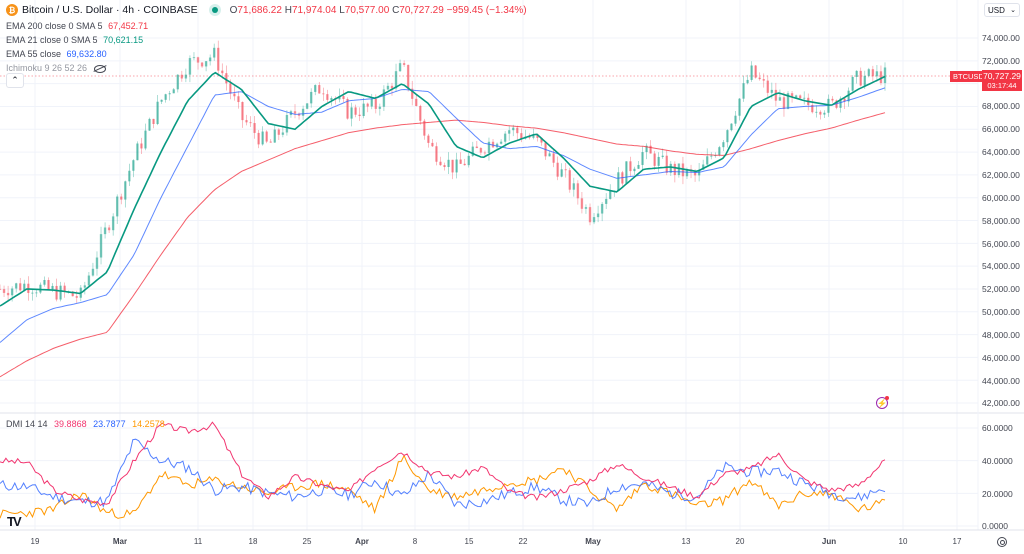  I want to click on dmi-tick: 60.0000, so click(997, 428).